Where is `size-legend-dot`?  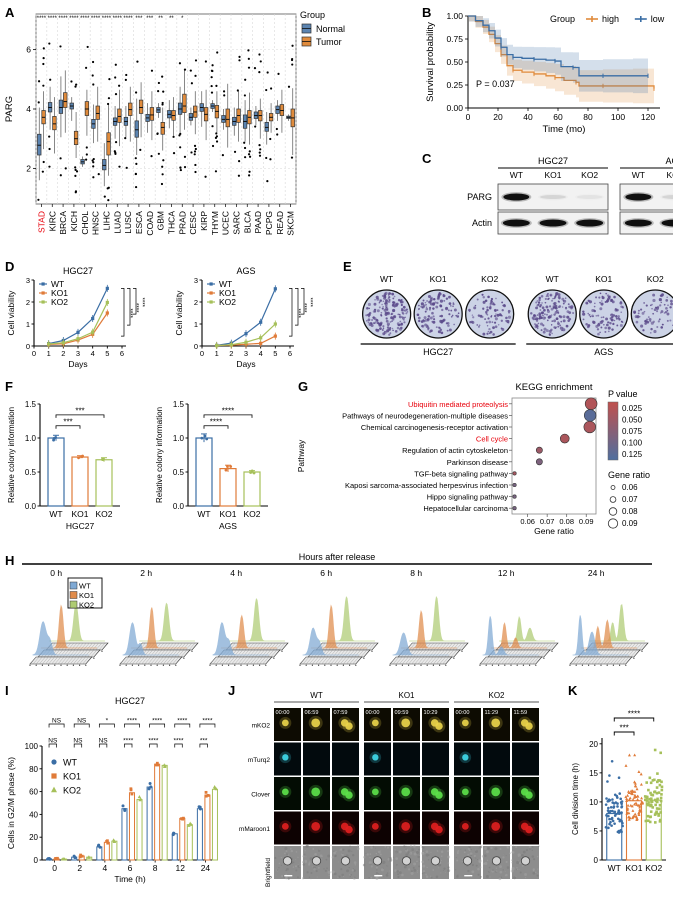
size-legend-dot is located at coordinates (613, 499).